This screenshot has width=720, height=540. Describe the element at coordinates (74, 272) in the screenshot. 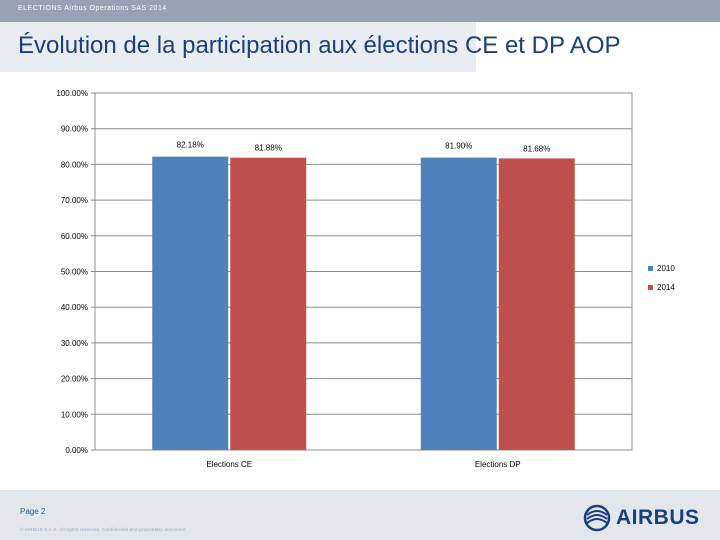

I see `y-tick-label: 50.00%` at that location.